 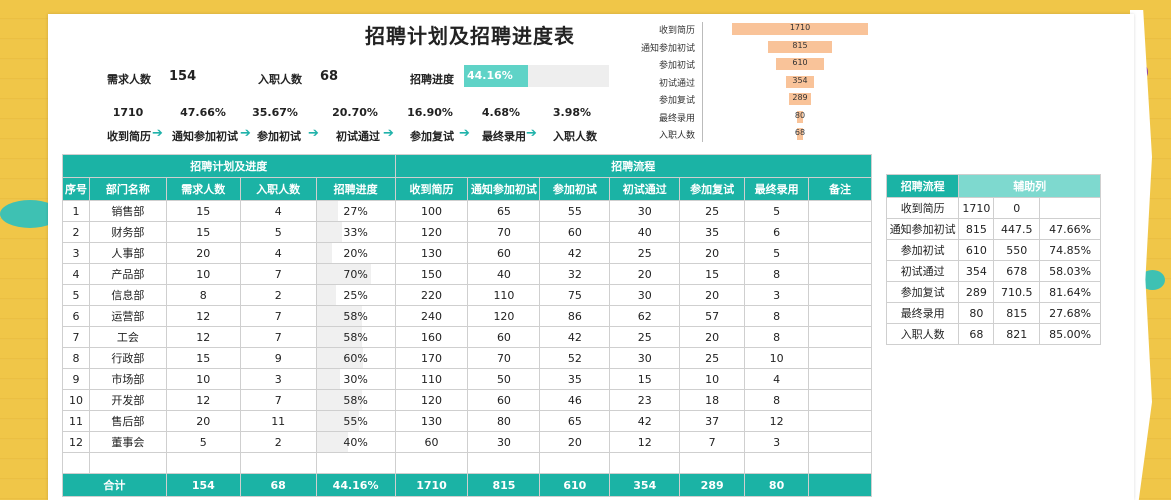 I want to click on total-cell: 354, so click(x=645, y=485).